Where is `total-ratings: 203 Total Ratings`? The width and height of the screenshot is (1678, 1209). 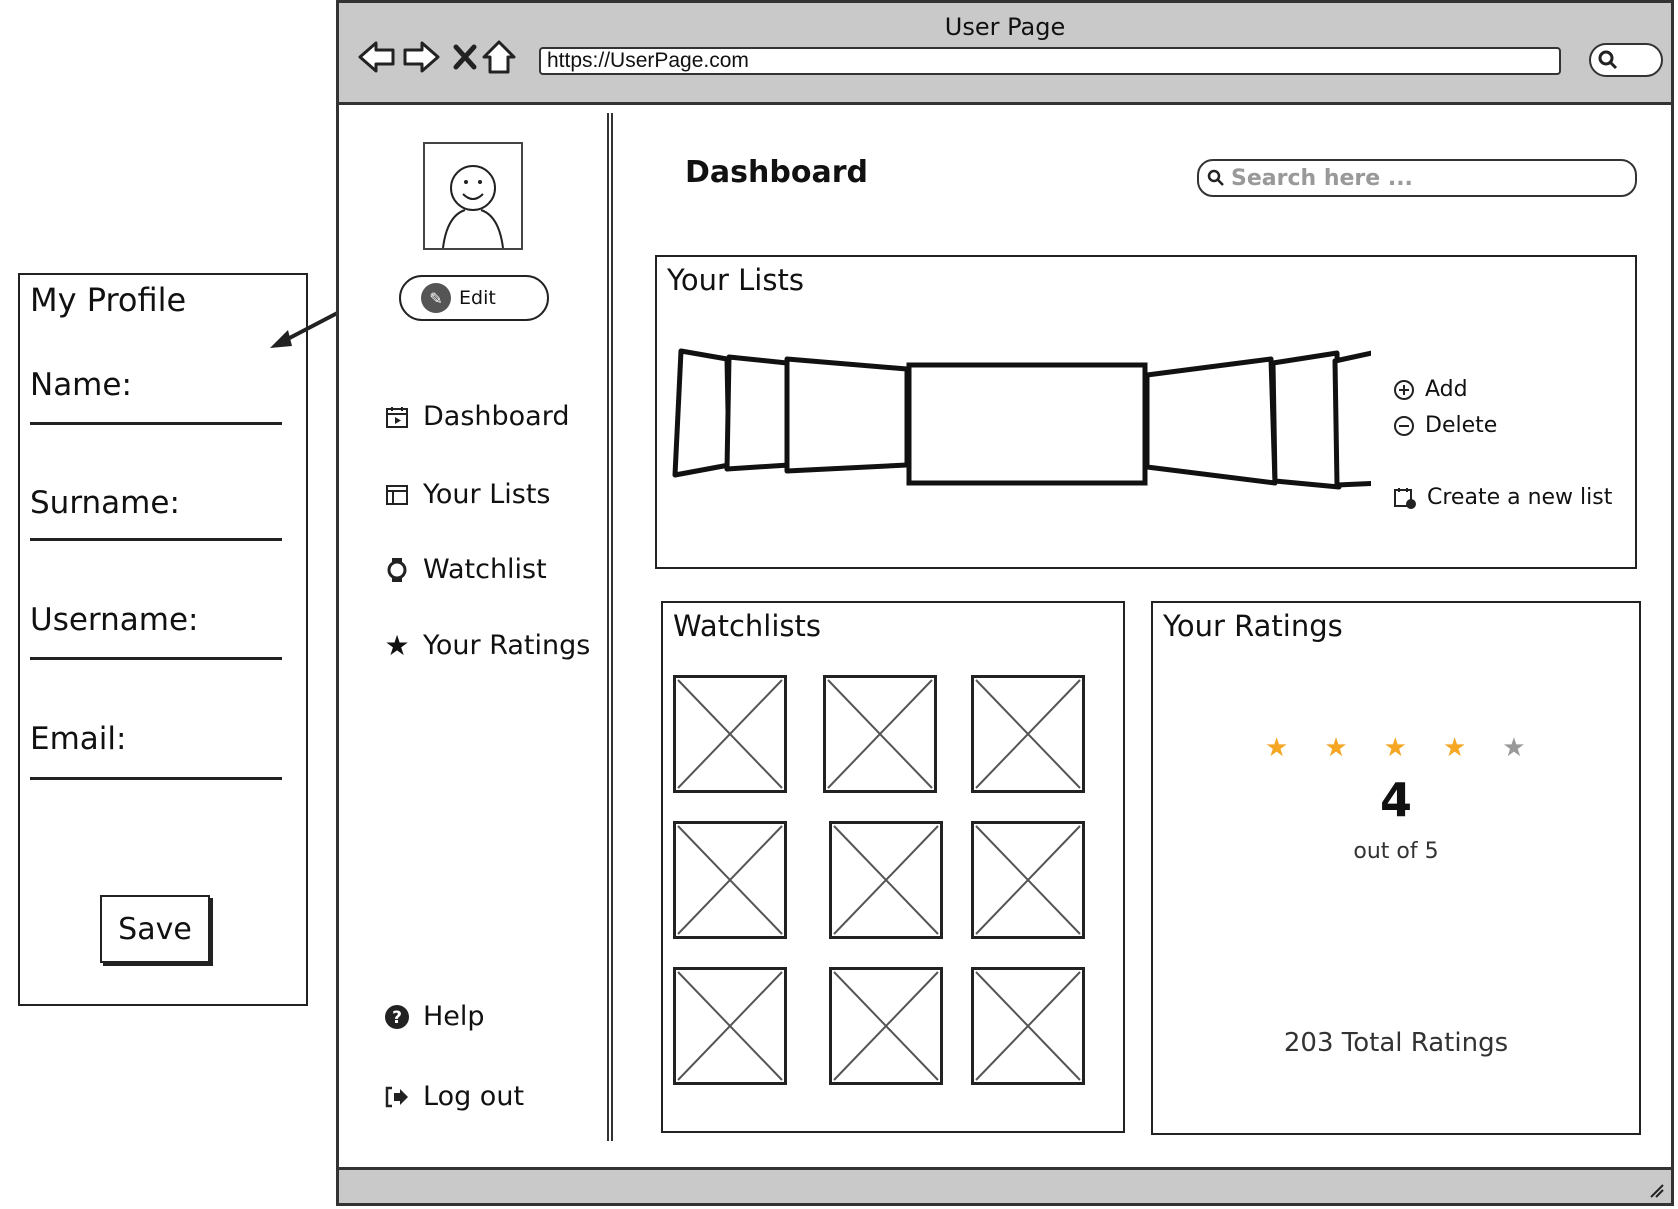
total-ratings: 203 Total Ratings is located at coordinates (1396, 1043).